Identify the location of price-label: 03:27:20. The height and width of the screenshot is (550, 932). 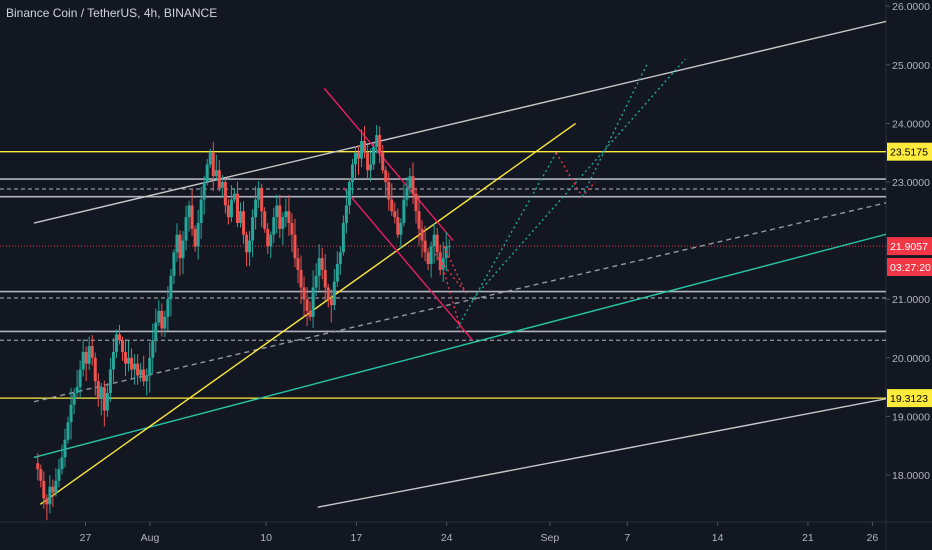
(909, 266).